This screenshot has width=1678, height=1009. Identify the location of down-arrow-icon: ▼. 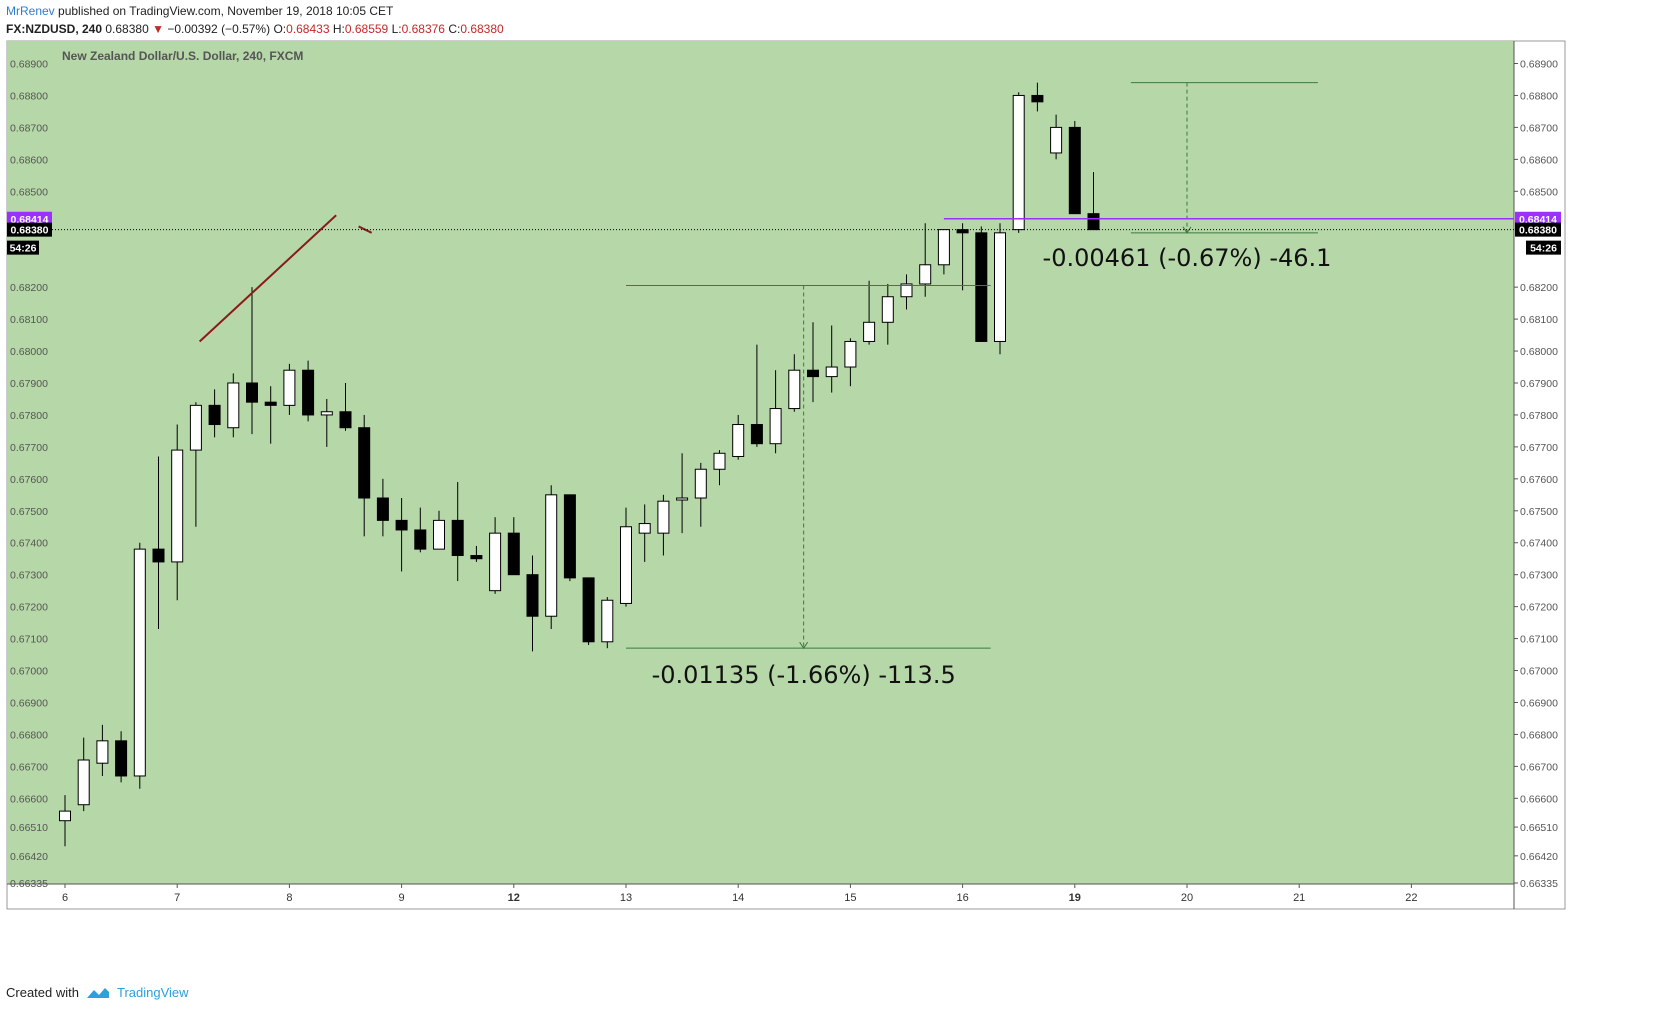
(158, 29).